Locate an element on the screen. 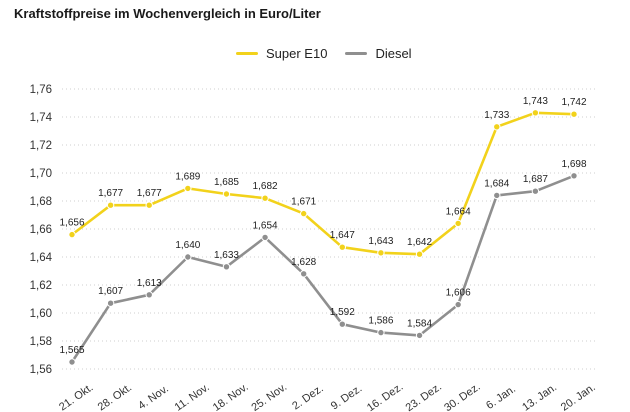 The height and width of the screenshot is (412, 630). data-label: 1,592 is located at coordinates (342, 312).